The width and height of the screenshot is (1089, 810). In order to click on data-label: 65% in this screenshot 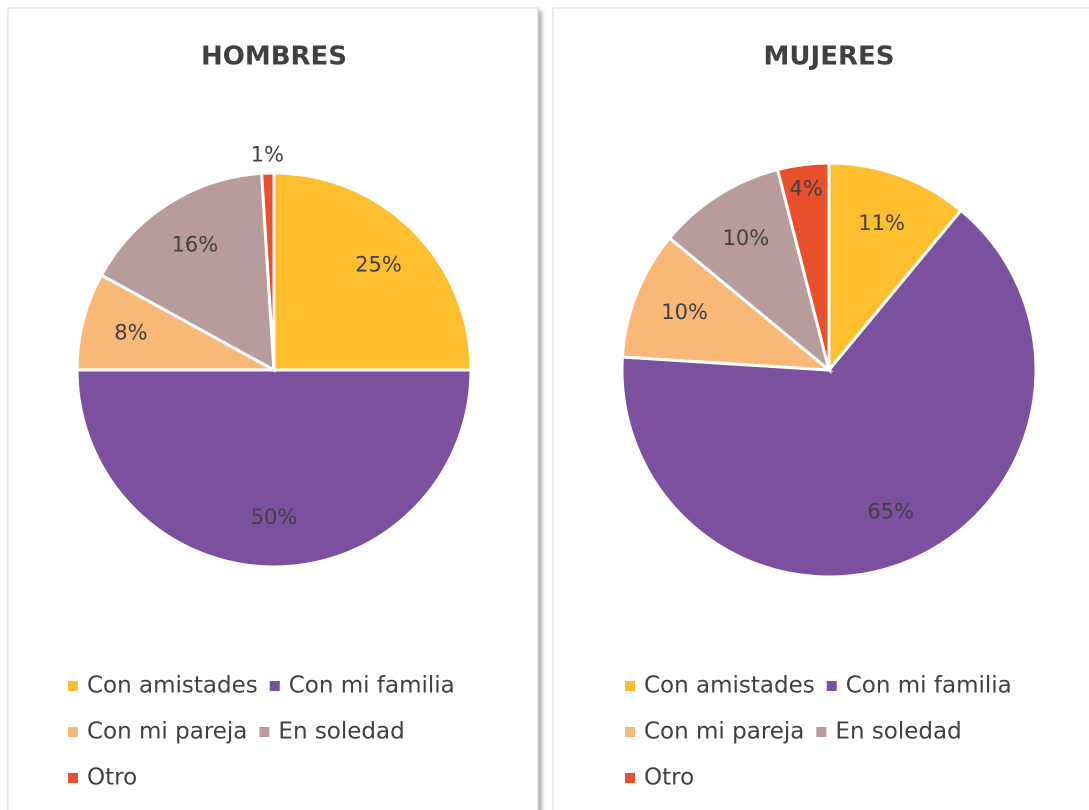, I will do `click(890, 511)`.